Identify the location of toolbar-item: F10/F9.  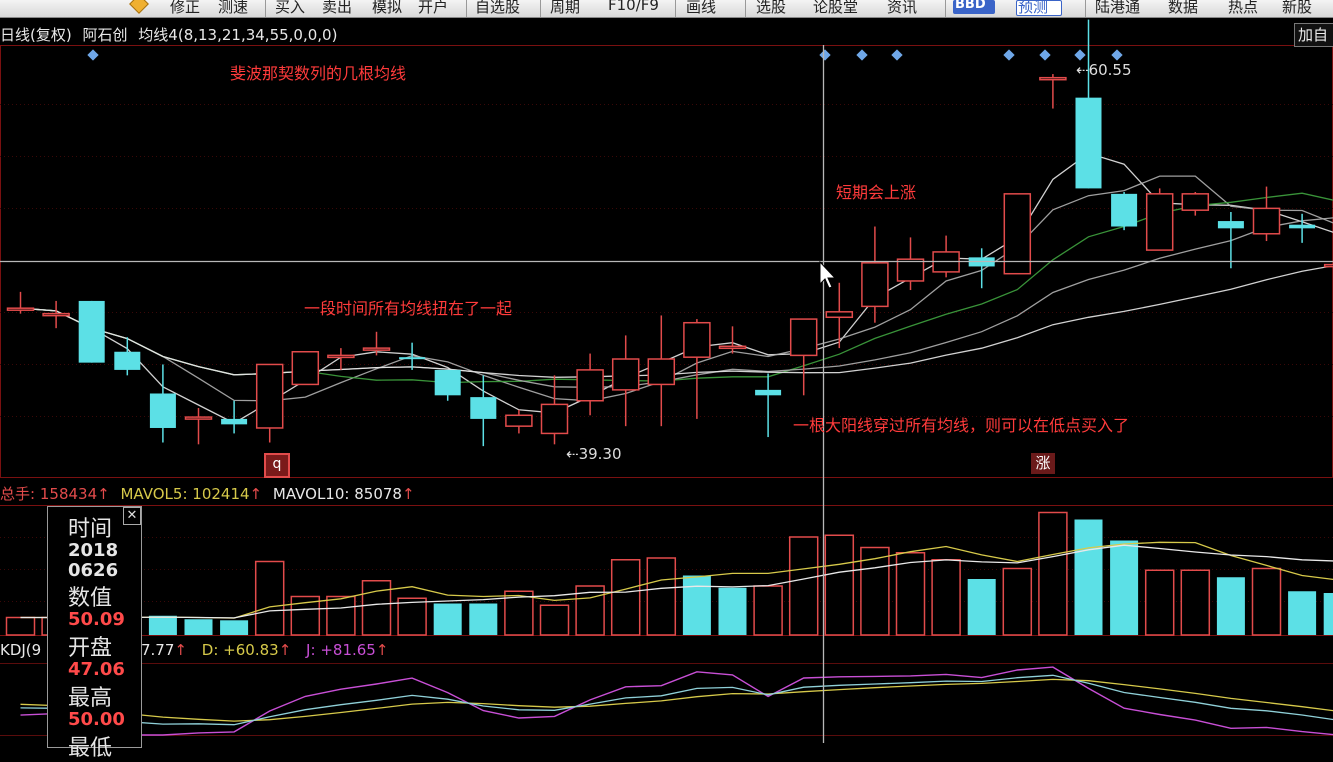
(633, 7).